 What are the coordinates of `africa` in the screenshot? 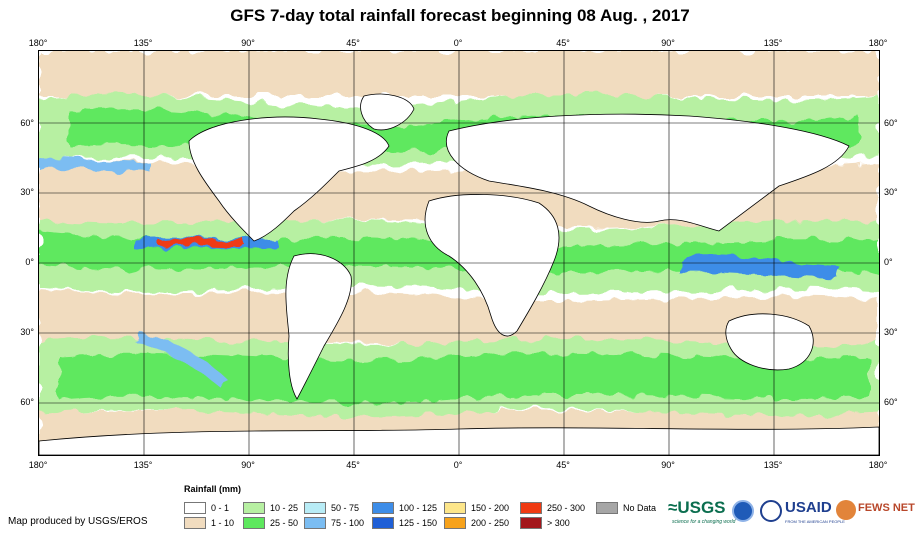 It's located at (492, 265).